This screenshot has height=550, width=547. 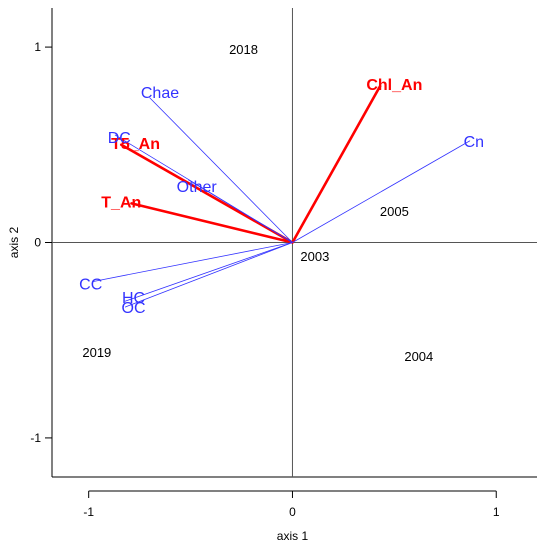 I want to click on vector-label-t-an: T_An, so click(x=121, y=202).